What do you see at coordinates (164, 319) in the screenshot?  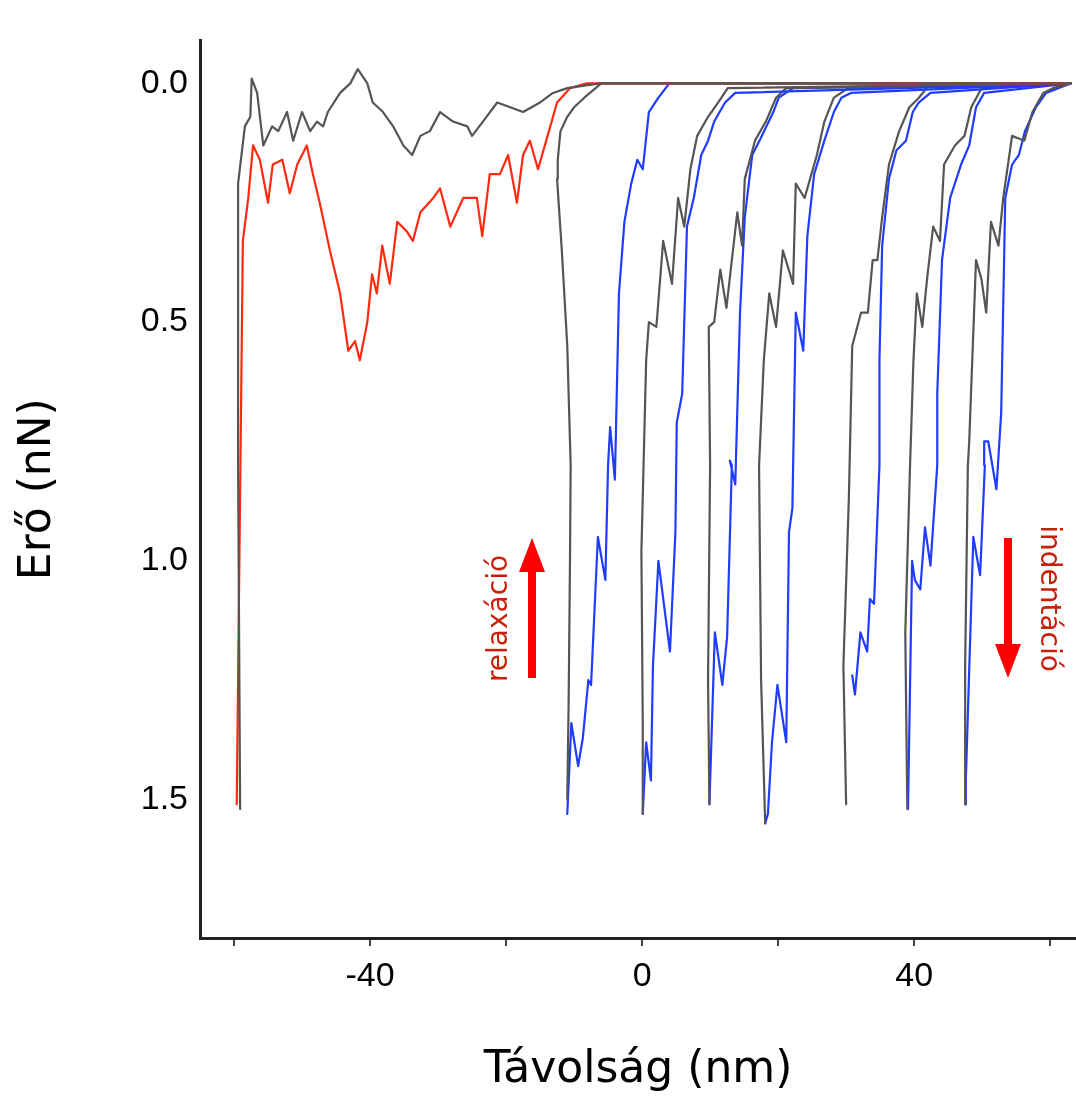 I see `y-tick-label: 0.5` at bounding box center [164, 319].